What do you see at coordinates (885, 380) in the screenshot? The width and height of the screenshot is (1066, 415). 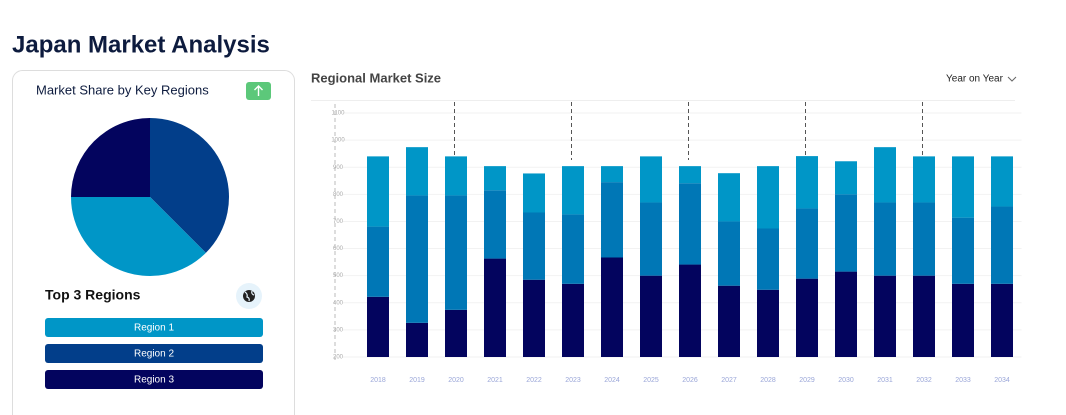 I see `x-tick-label: 2031` at bounding box center [885, 380].